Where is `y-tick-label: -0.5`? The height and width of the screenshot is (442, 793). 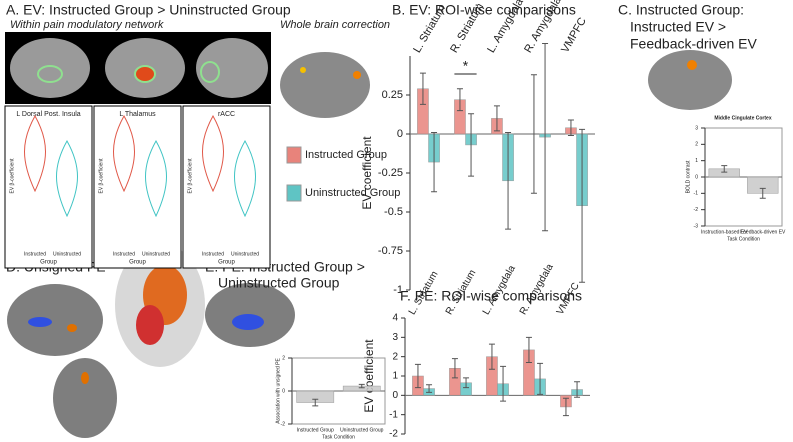 y-tick-label: -0.5 is located at coordinates (393, 212).